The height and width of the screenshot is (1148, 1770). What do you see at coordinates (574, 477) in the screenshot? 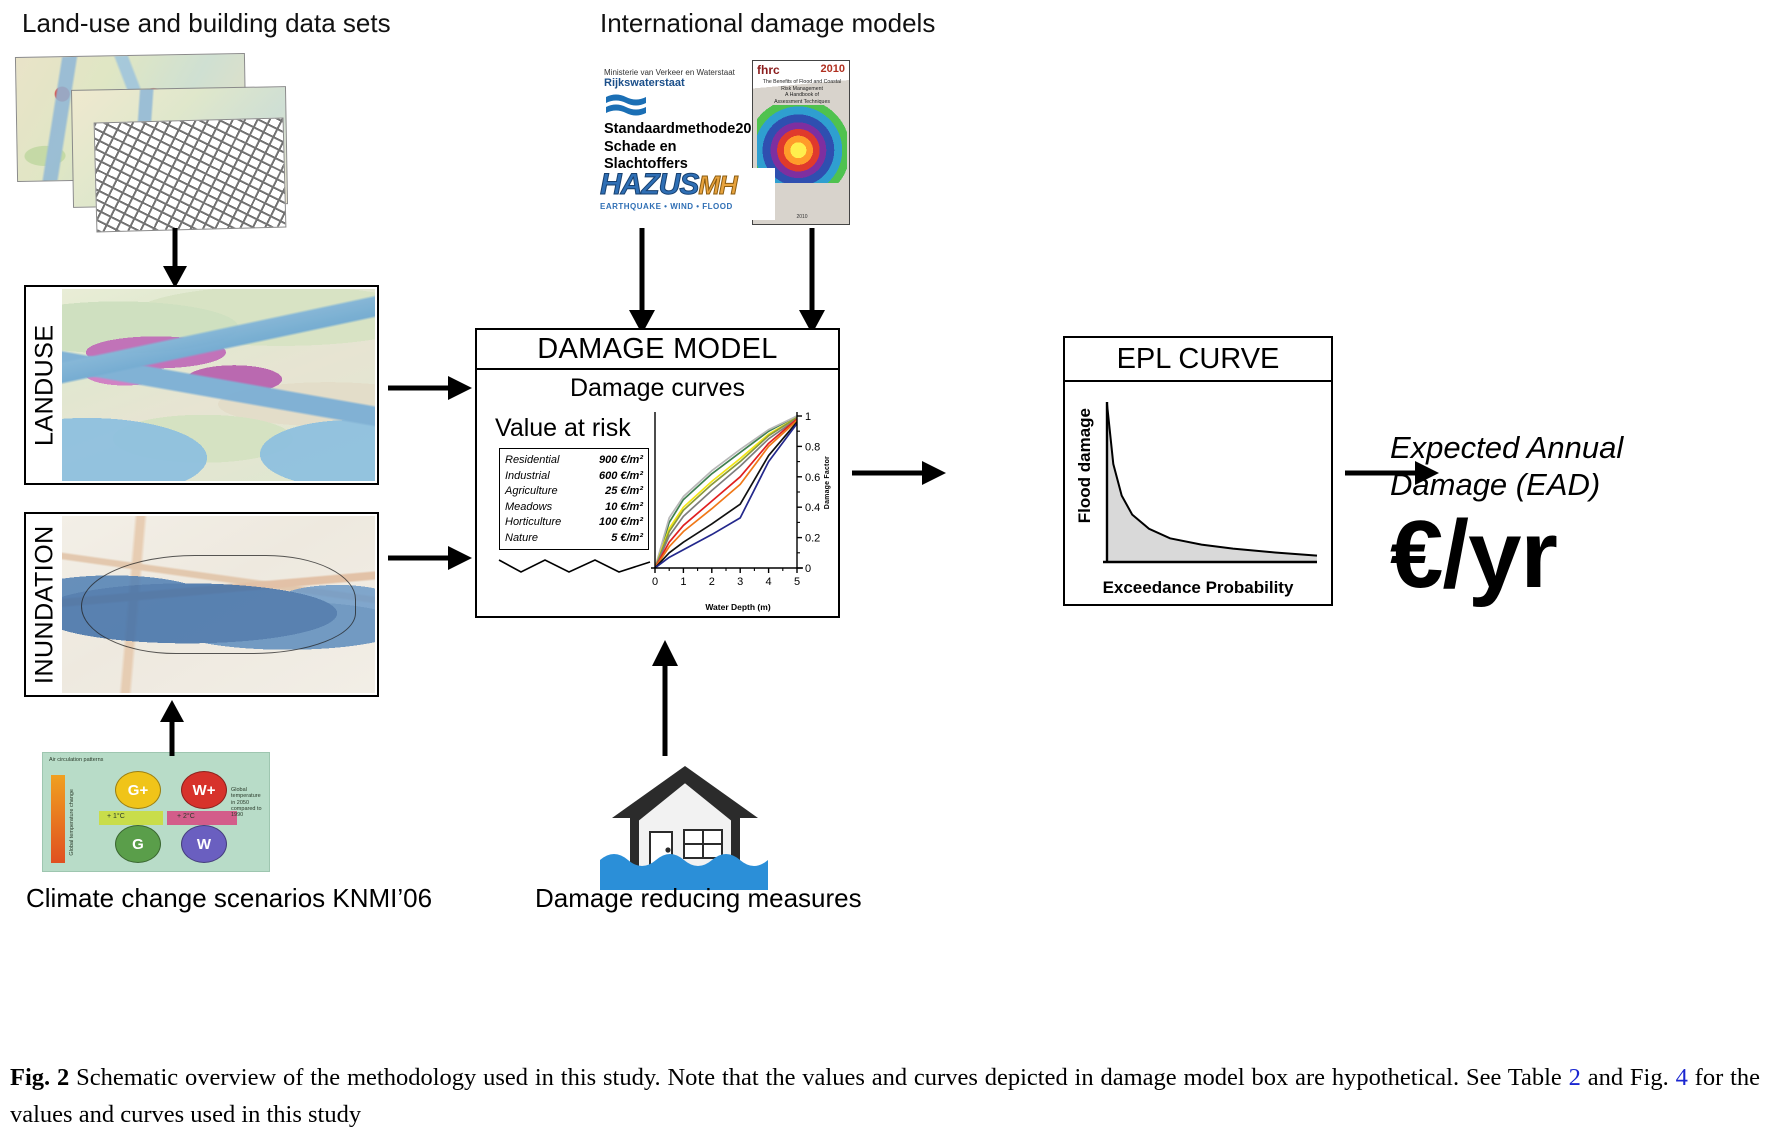
I see `table-row: Industrial 600 €/m²` at bounding box center [574, 477].